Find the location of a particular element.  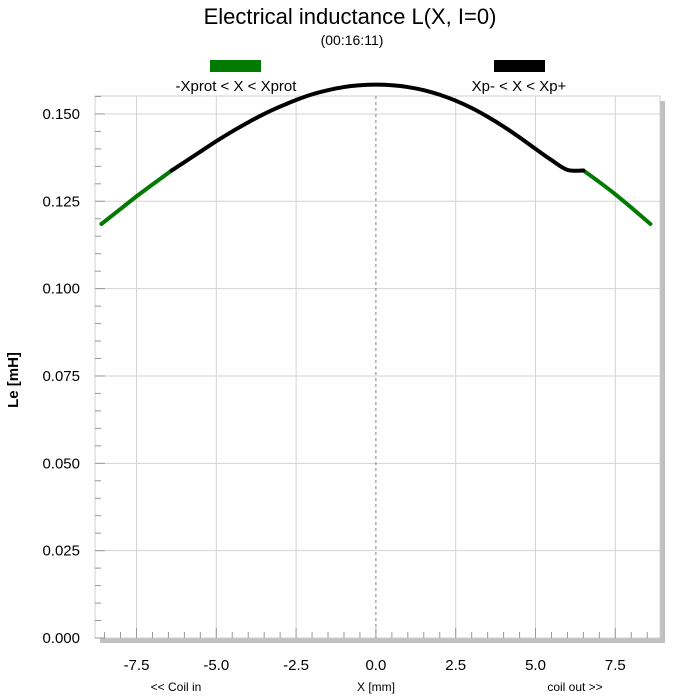

legend-label-black: Xp- < X < Xp+ is located at coordinates (519, 86).